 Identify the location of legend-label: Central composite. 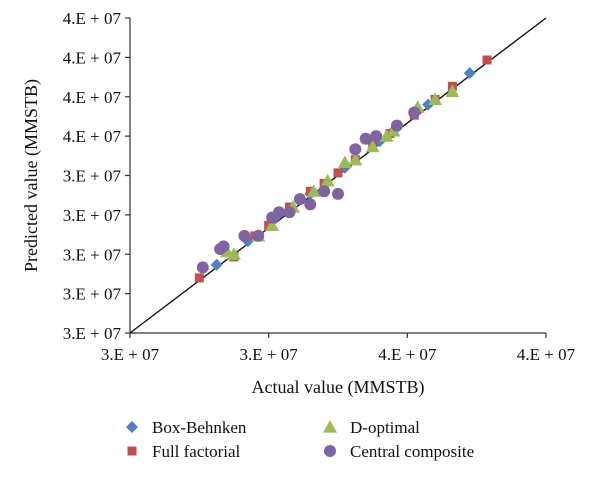
(412, 451).